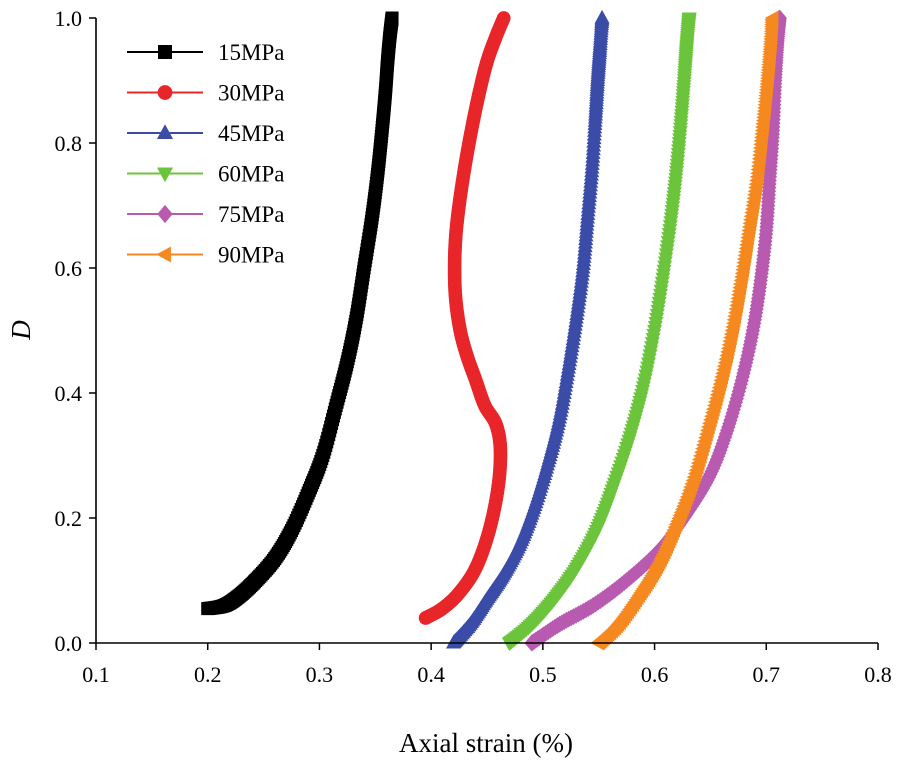 This screenshot has width=900, height=762. Describe the element at coordinates (543, 674) in the screenshot. I see `x-tick-label: 0.5` at that location.